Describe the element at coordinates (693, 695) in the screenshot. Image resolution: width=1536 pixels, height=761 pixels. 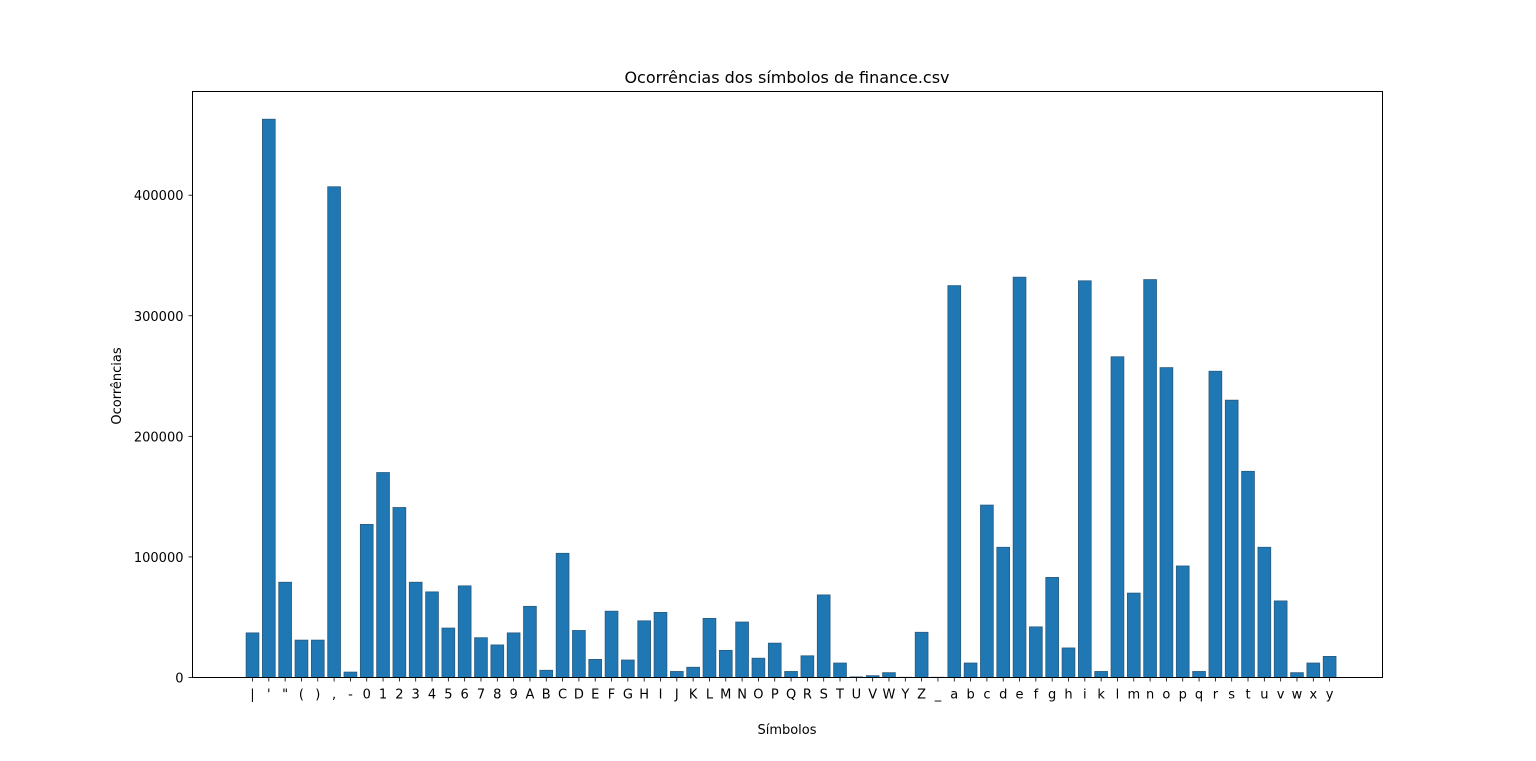
I see `x-tick-label-27: K` at that location.